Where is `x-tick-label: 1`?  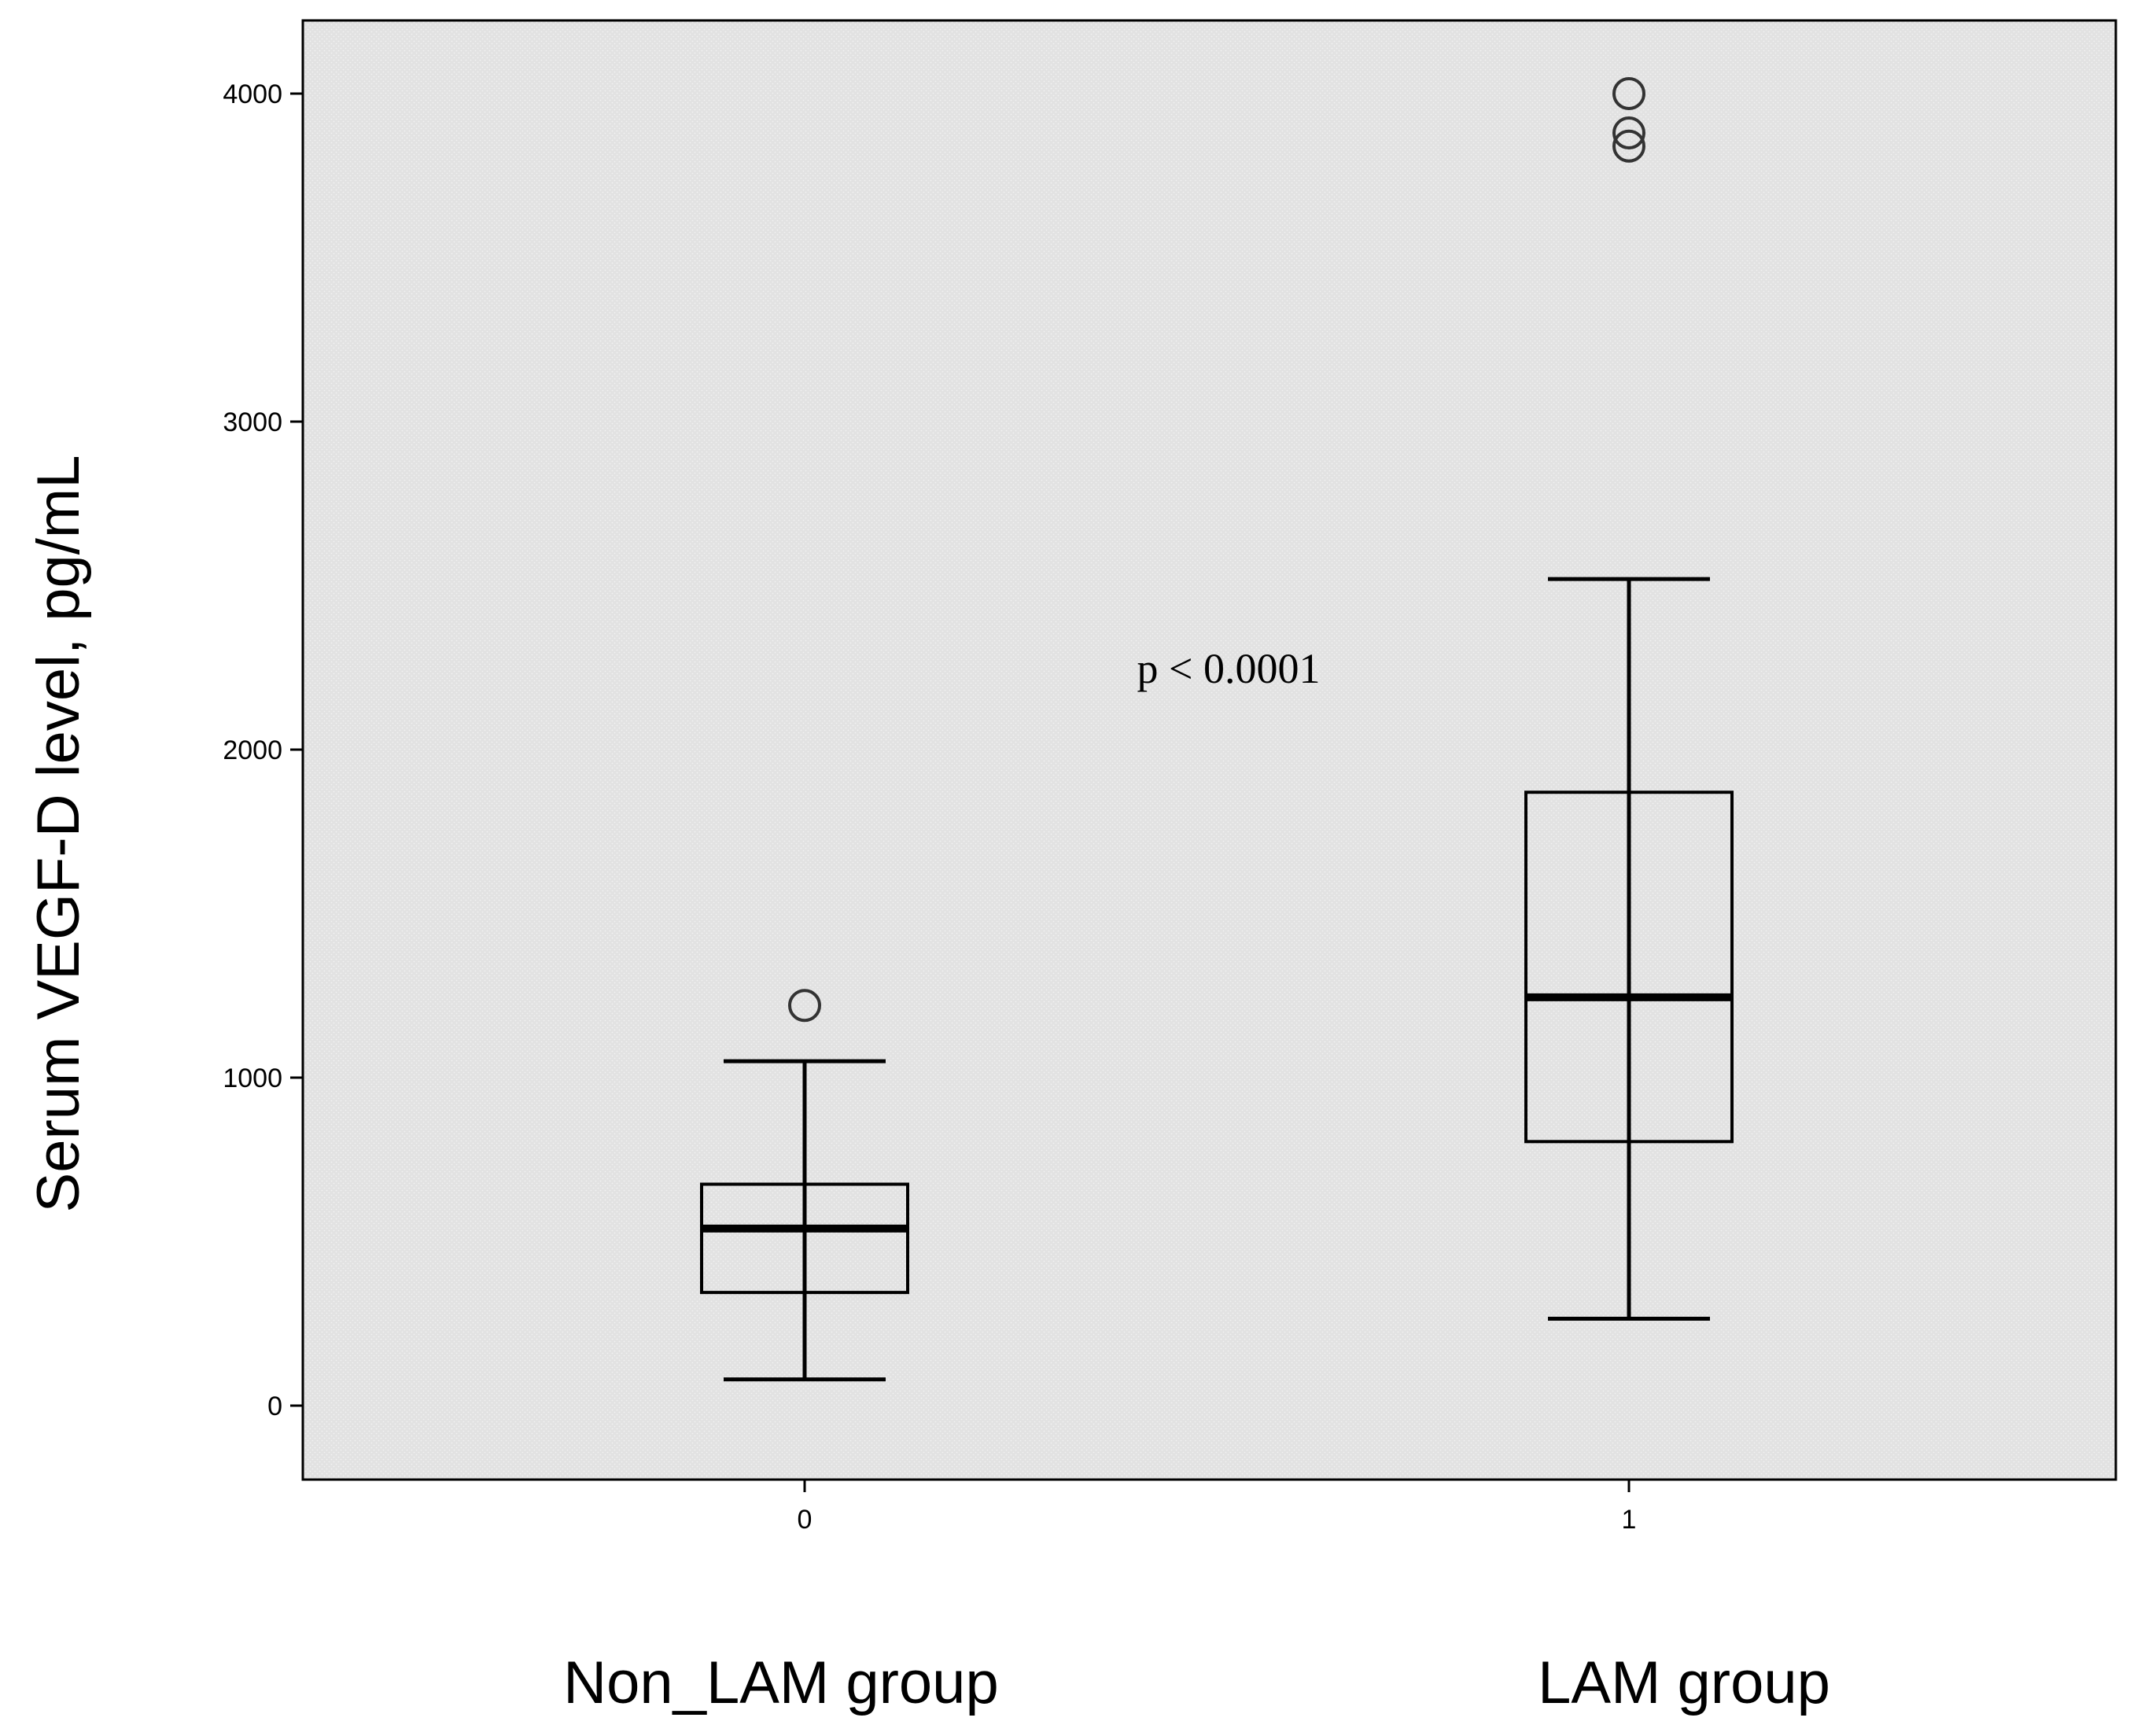
x-tick-label: 1 is located at coordinates (1630, 1520).